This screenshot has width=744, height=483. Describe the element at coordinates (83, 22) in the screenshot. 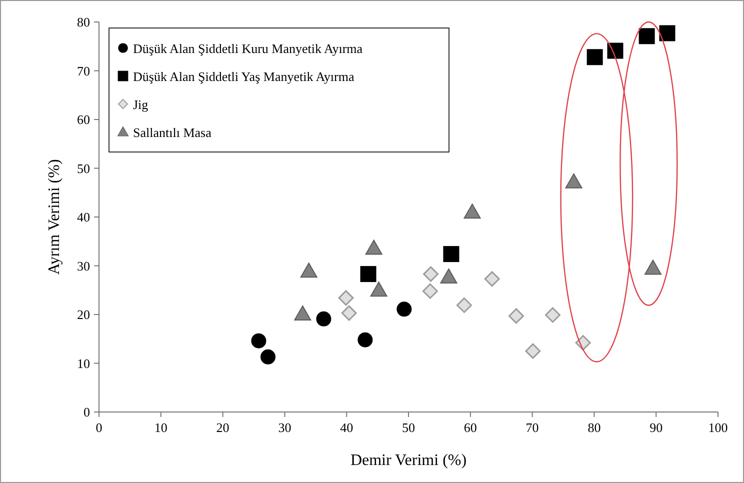

I see `y-tick-label: 80` at that location.